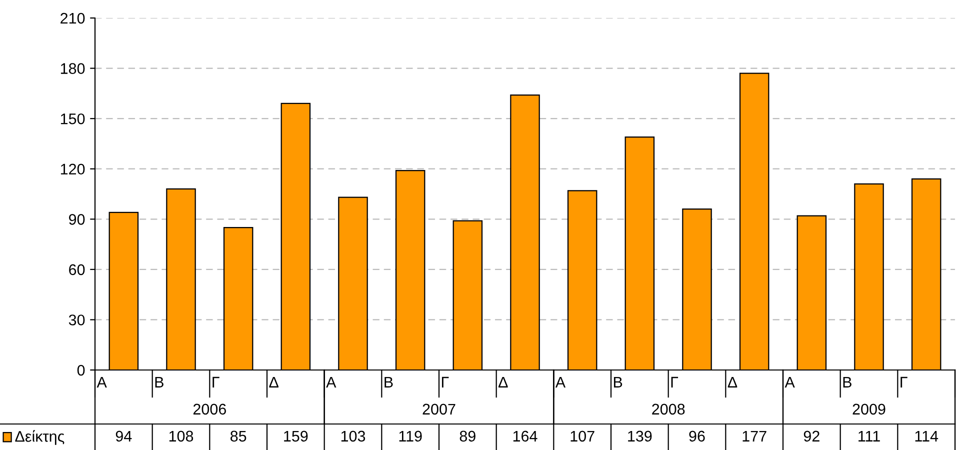 The height and width of the screenshot is (450, 956). I want to click on data-label: 111, so click(869, 436).